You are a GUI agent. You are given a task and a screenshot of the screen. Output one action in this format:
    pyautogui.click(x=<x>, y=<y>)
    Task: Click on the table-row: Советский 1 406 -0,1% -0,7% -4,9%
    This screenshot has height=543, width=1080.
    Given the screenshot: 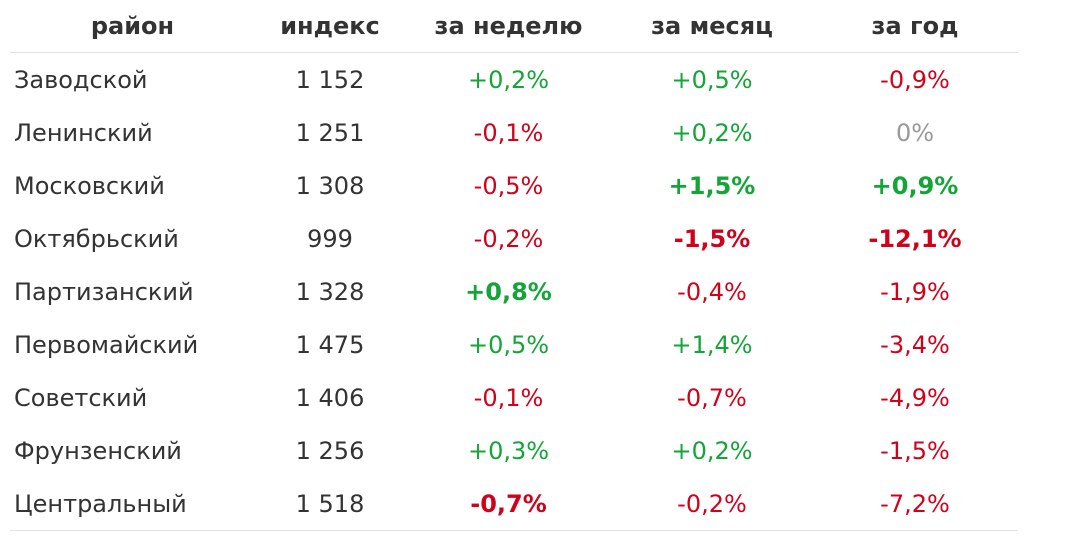 What is the action you would take?
    pyautogui.click(x=514, y=397)
    